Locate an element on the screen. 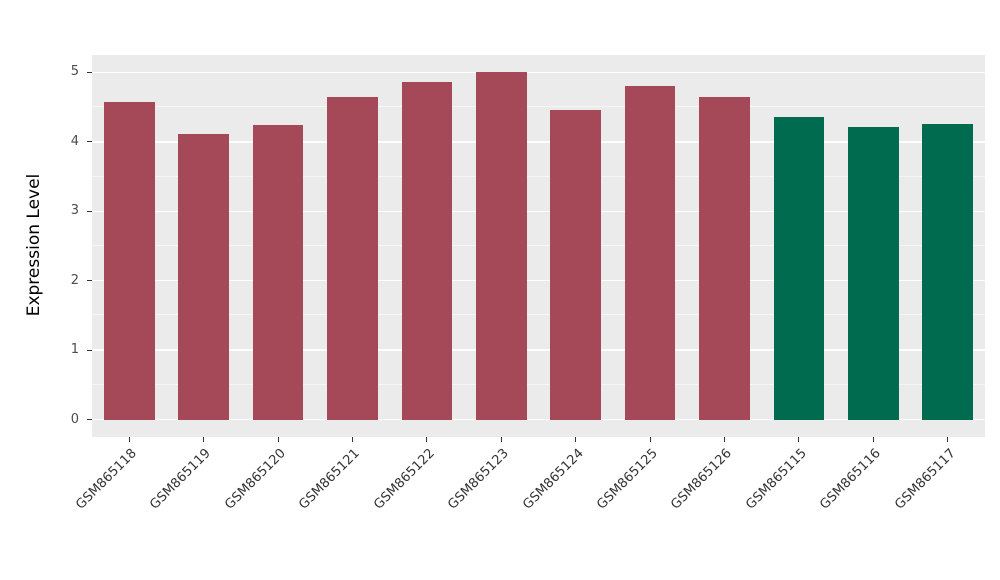  bar-GSM865117 is located at coordinates (948, 271).